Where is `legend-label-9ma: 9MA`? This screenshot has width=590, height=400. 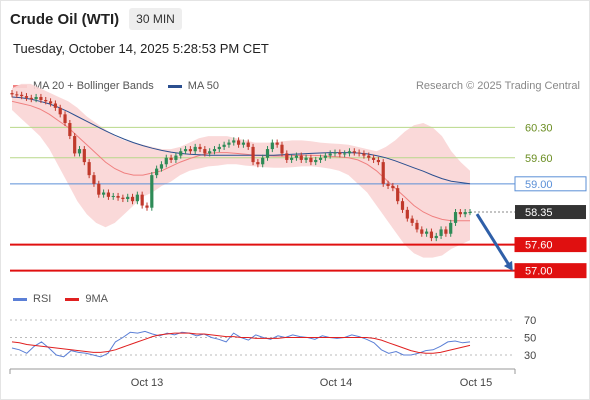
legend-label-9ma: 9MA is located at coordinates (96, 299).